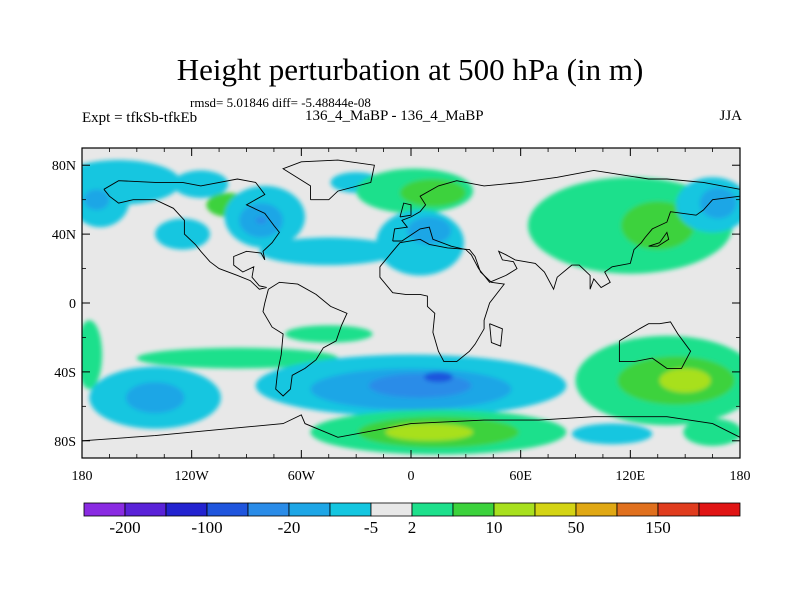 The image size is (800, 600). I want to click on y-tick-label: 40N, so click(64, 235).